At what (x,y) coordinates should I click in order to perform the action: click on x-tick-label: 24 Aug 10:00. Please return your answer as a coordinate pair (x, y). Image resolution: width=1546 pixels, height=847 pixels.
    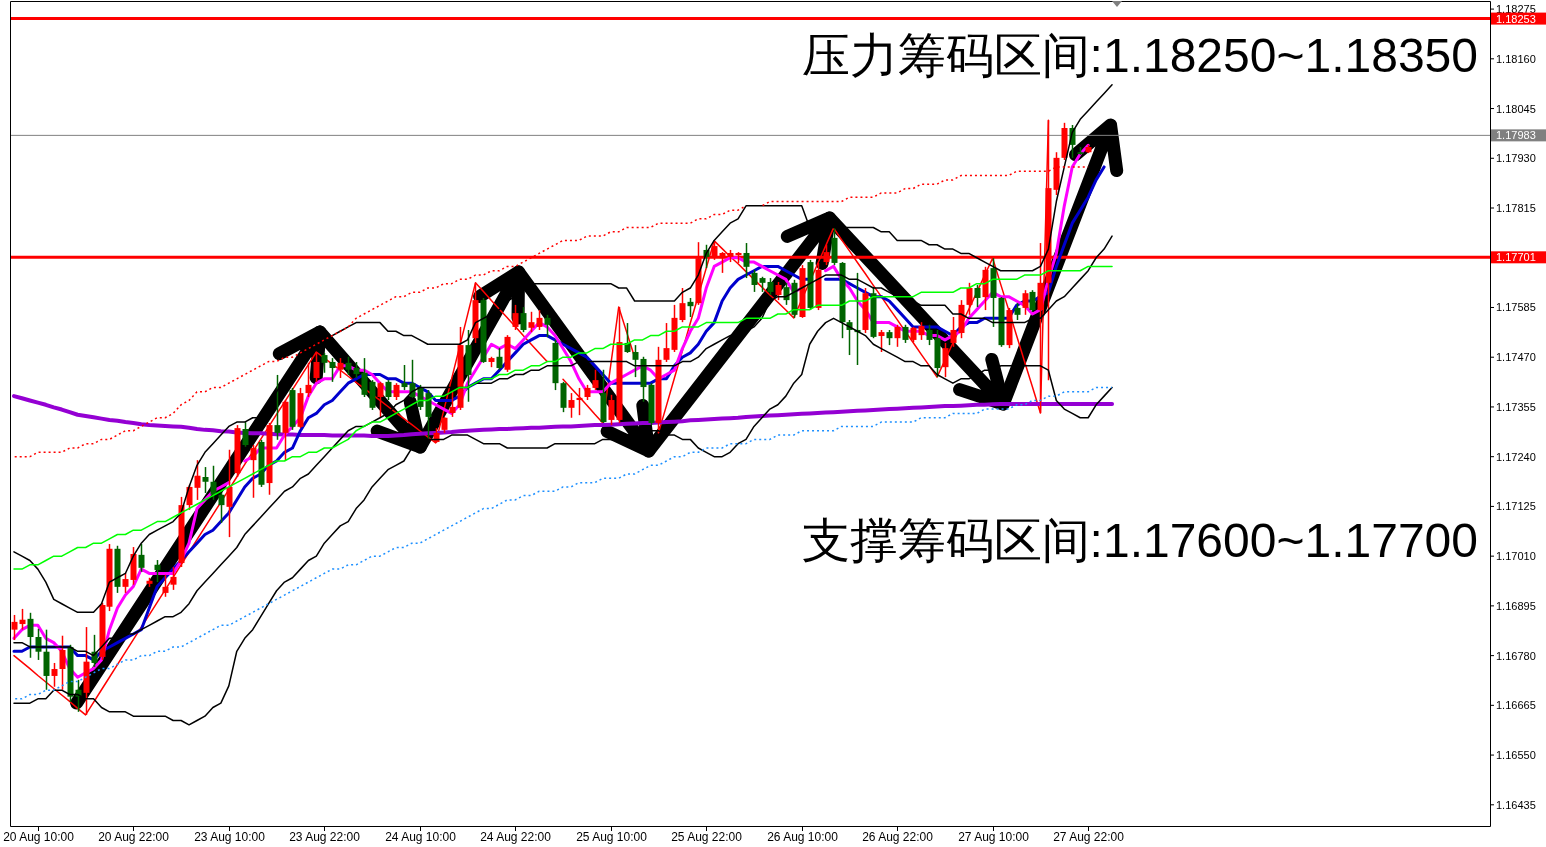
    Looking at the image, I should click on (421, 837).